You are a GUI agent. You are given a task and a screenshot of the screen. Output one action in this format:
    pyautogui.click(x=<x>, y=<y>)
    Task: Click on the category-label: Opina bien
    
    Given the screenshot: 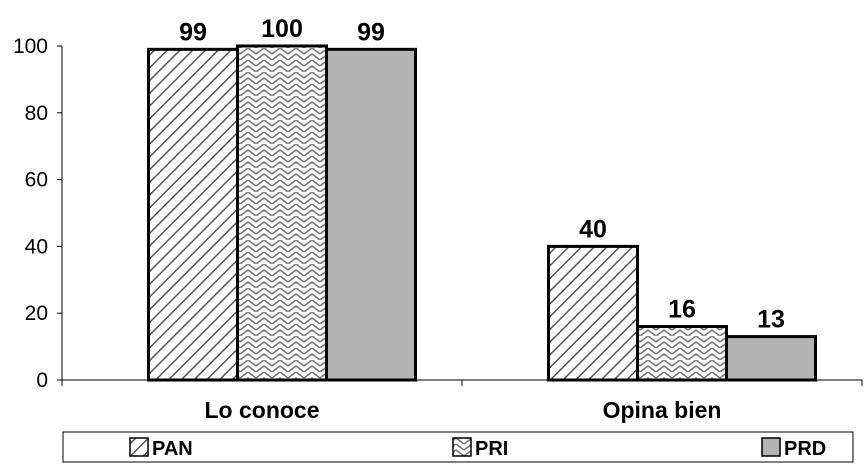 What is the action you would take?
    pyautogui.click(x=662, y=410)
    